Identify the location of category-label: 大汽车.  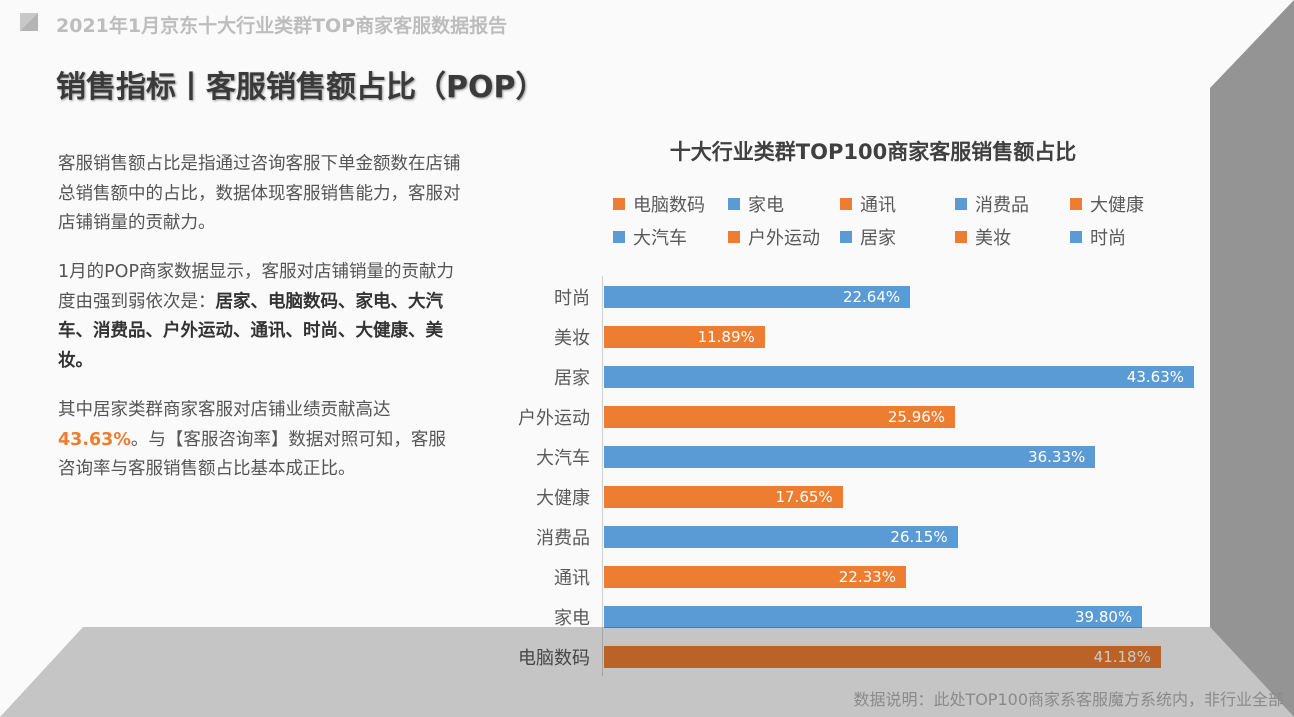
(563, 458).